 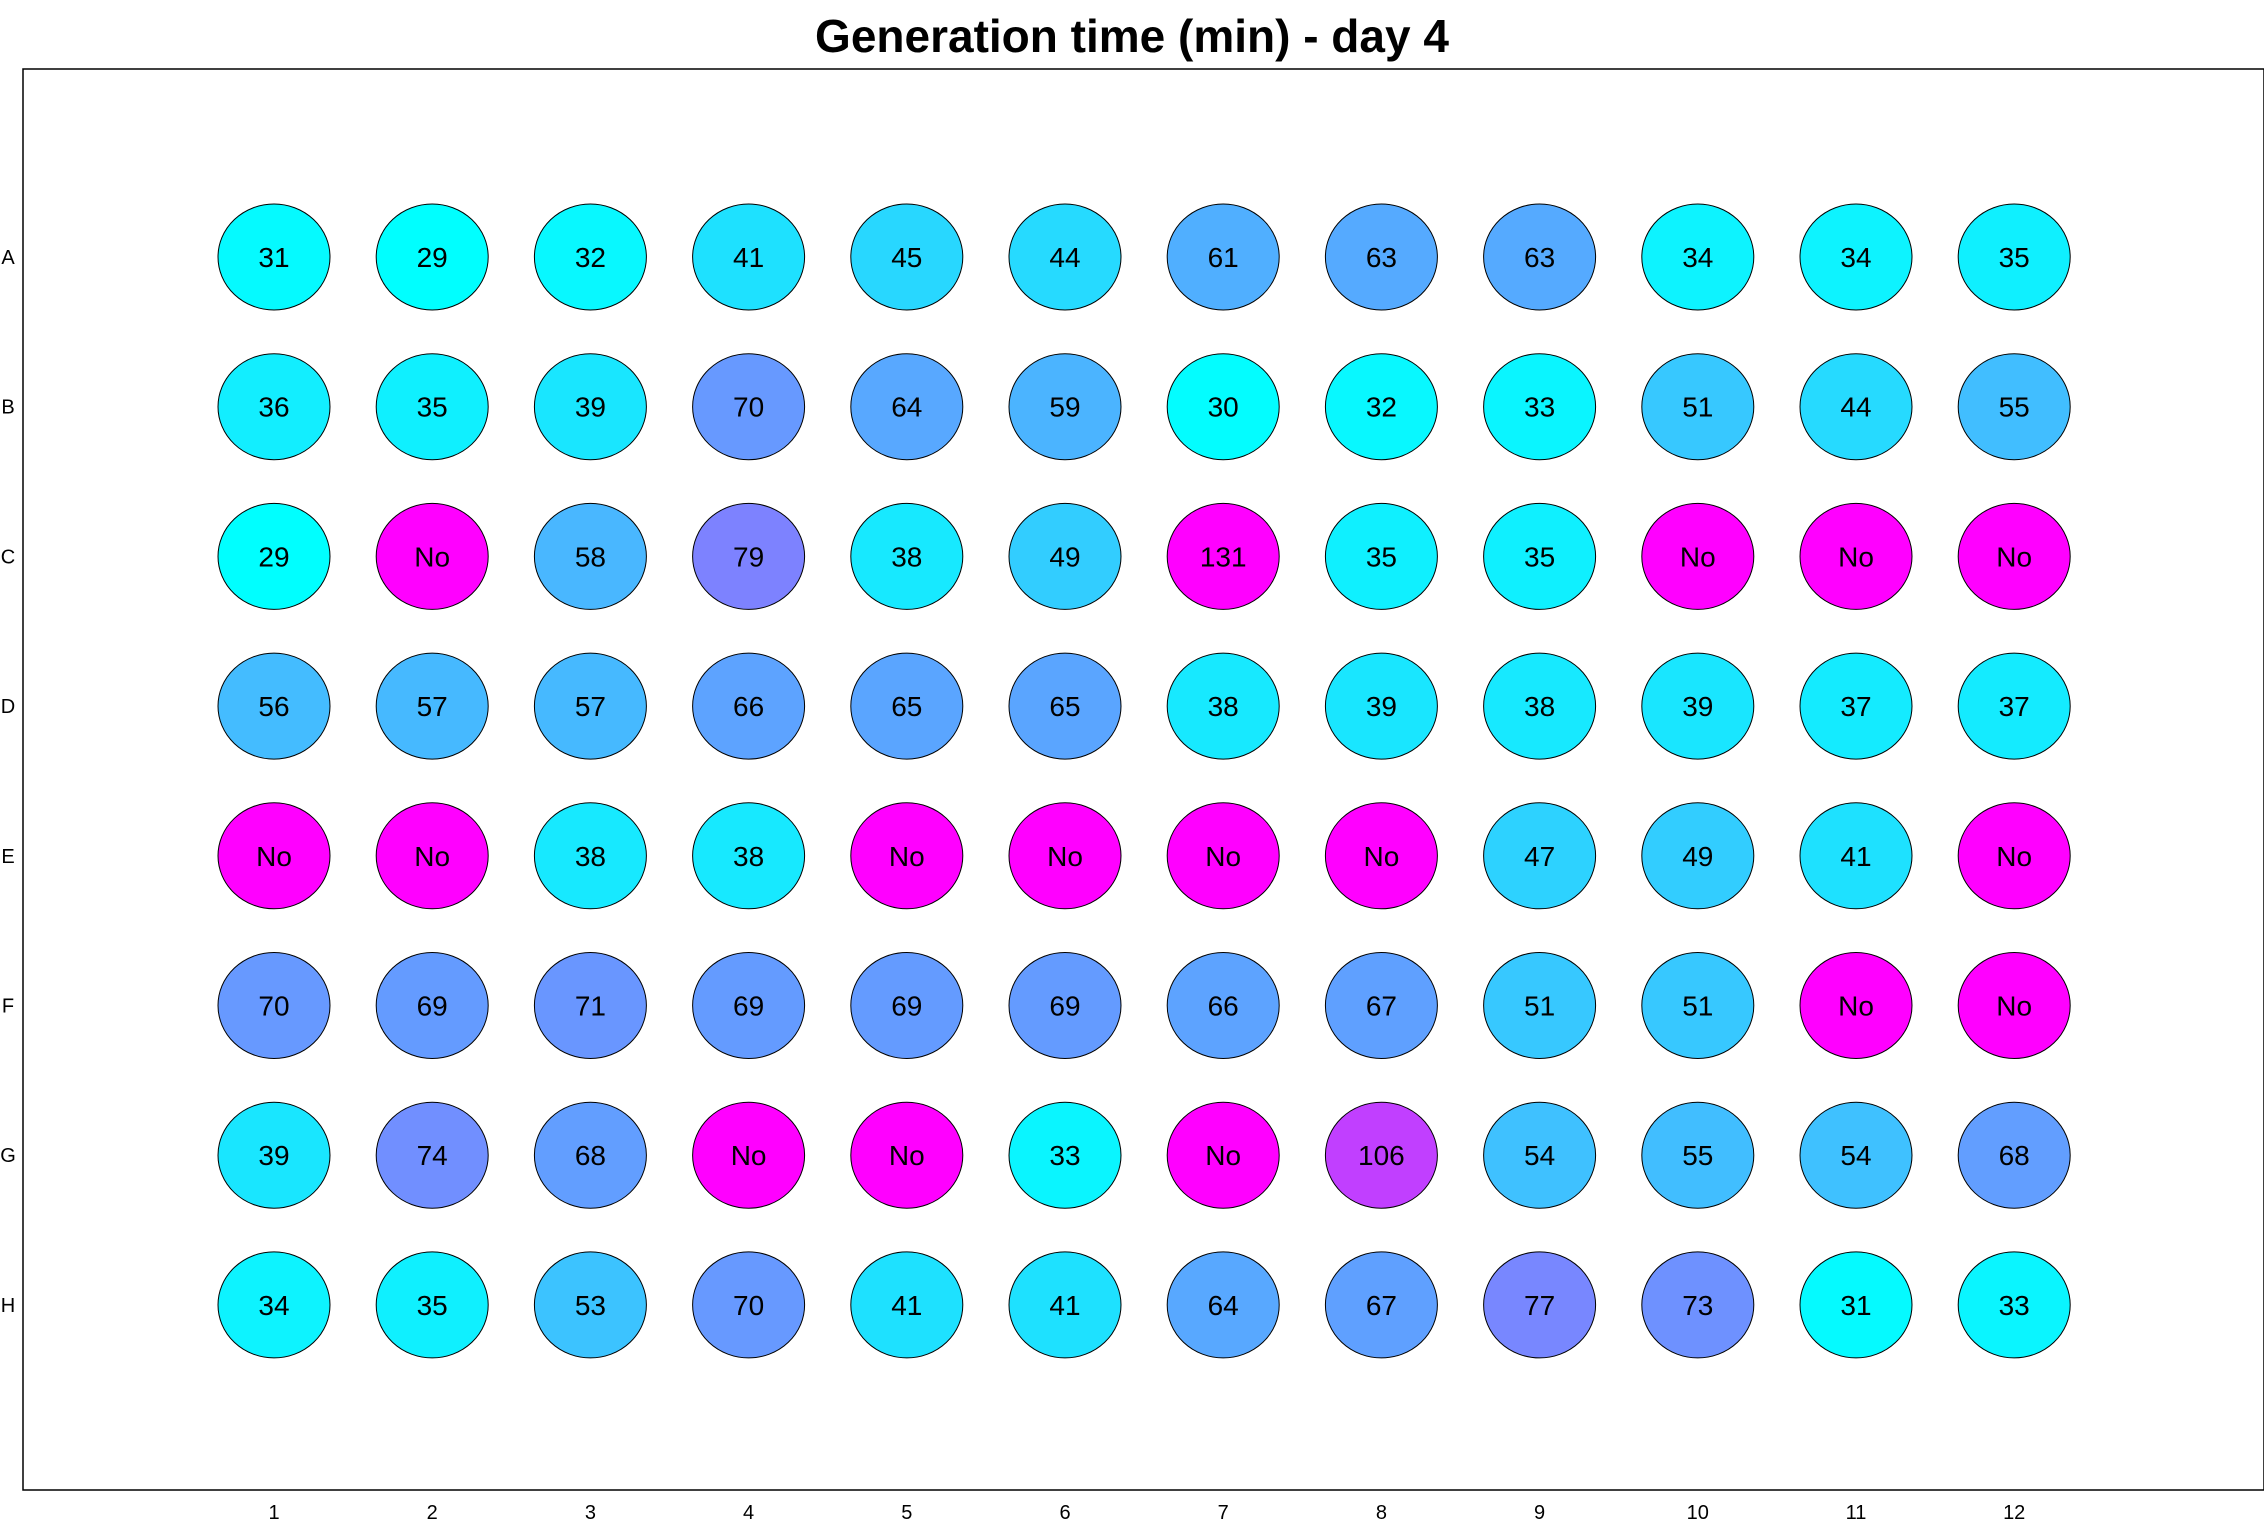 What do you see at coordinates (2014, 257) in the screenshot?
I see `well-A12: 35` at bounding box center [2014, 257].